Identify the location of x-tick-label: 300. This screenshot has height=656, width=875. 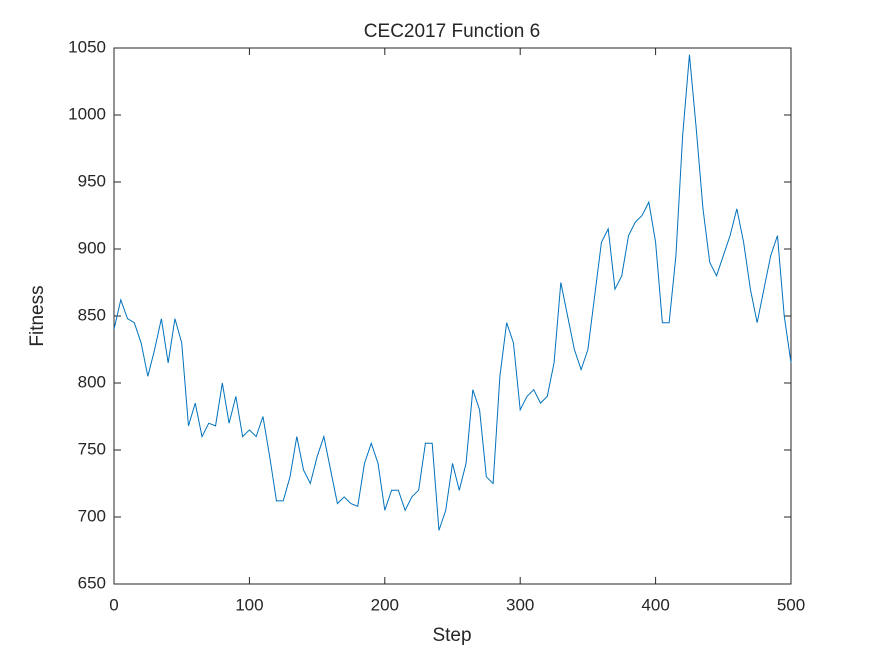
(520, 604).